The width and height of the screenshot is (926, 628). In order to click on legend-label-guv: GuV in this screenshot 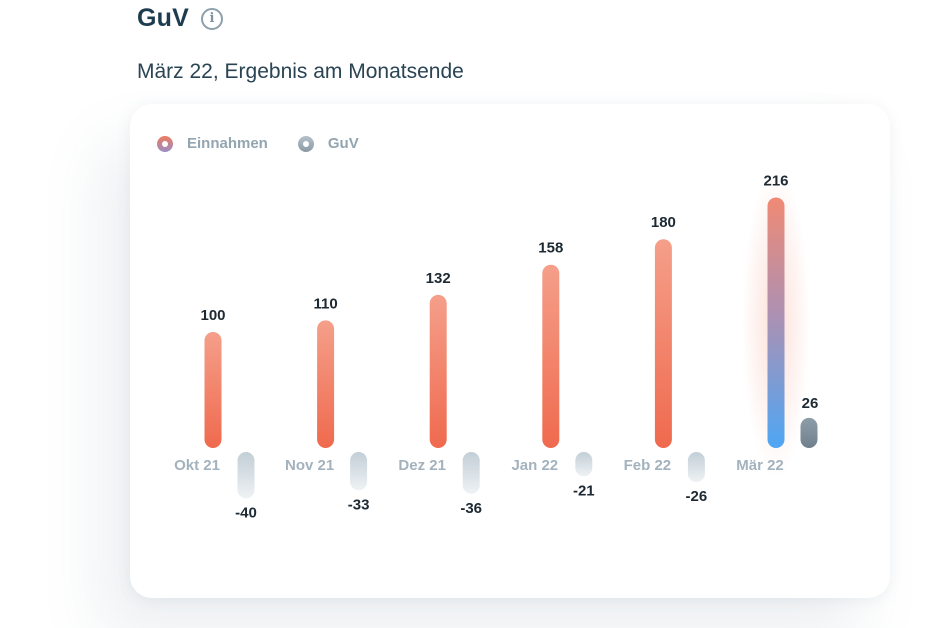, I will do `click(343, 143)`.